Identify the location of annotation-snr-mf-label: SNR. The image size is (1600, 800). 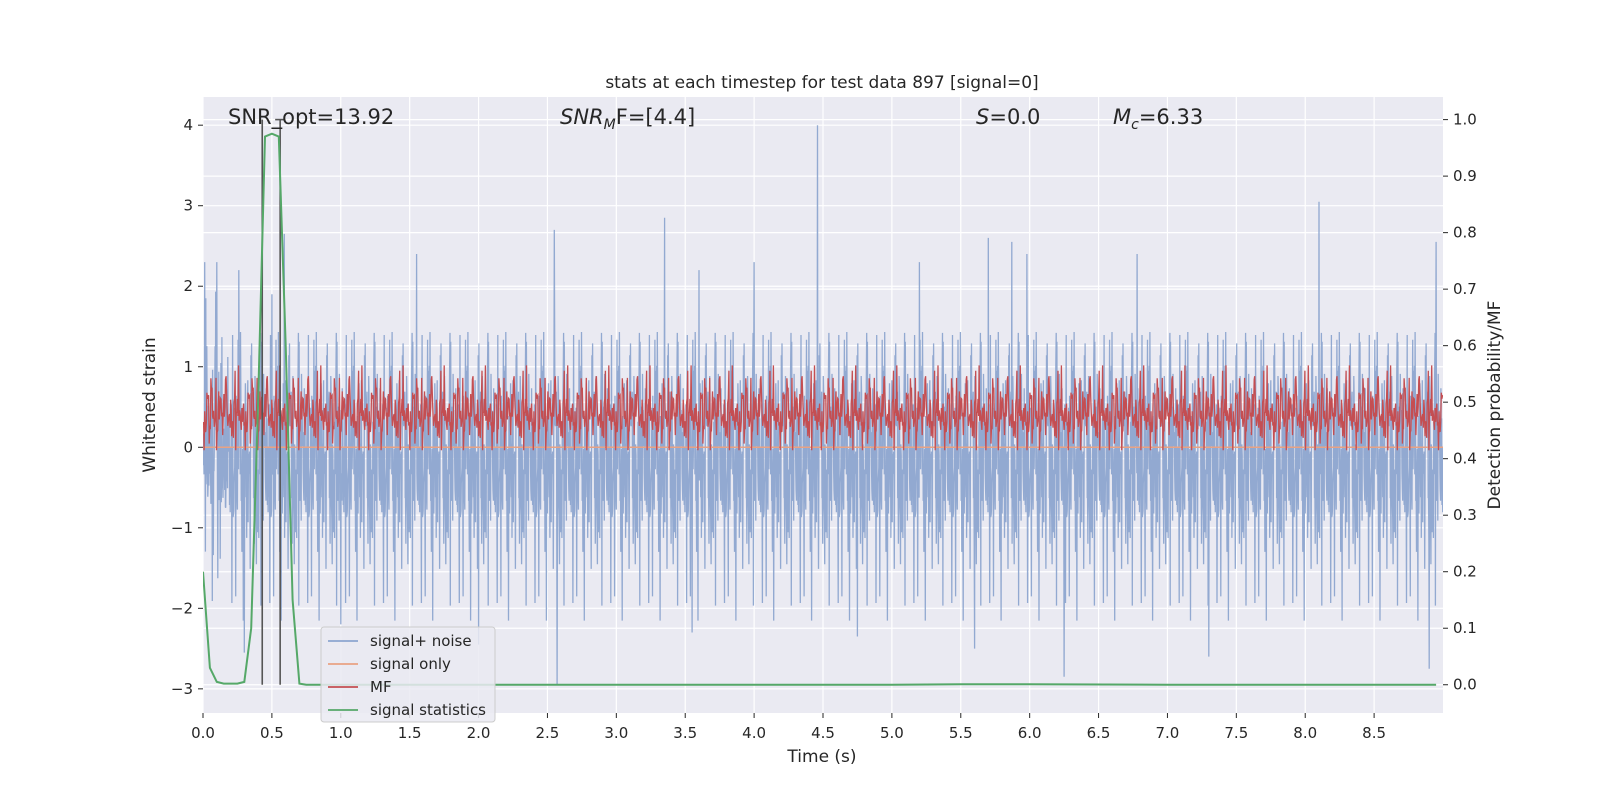
(582, 117).